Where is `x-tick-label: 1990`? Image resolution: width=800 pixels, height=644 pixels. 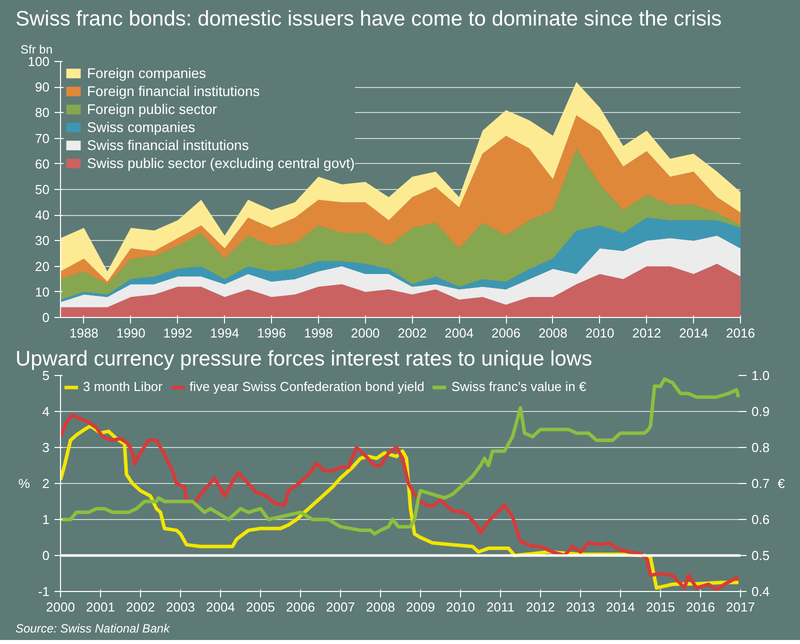
x-tick-label: 1990 is located at coordinates (131, 333).